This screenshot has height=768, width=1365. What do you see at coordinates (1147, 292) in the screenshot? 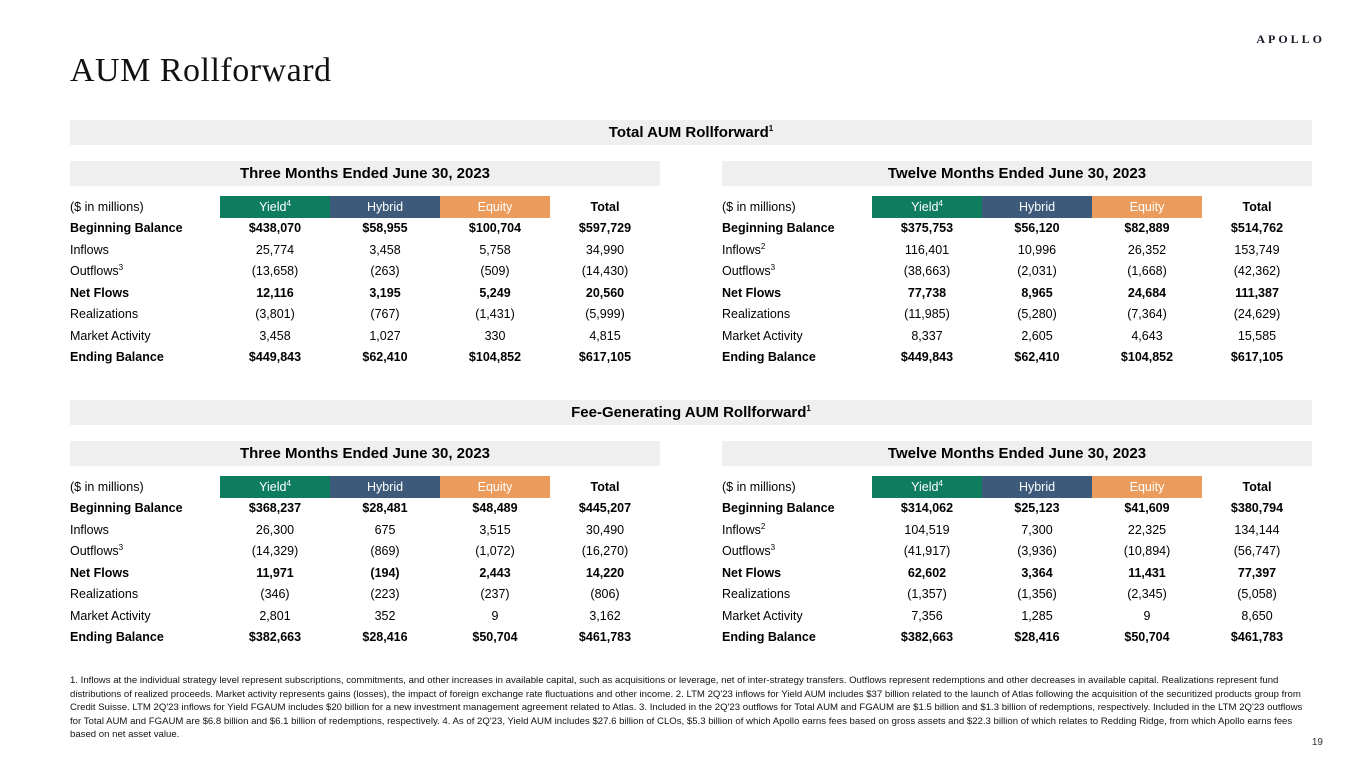
I see `cell-value: 24,684` at bounding box center [1147, 292].